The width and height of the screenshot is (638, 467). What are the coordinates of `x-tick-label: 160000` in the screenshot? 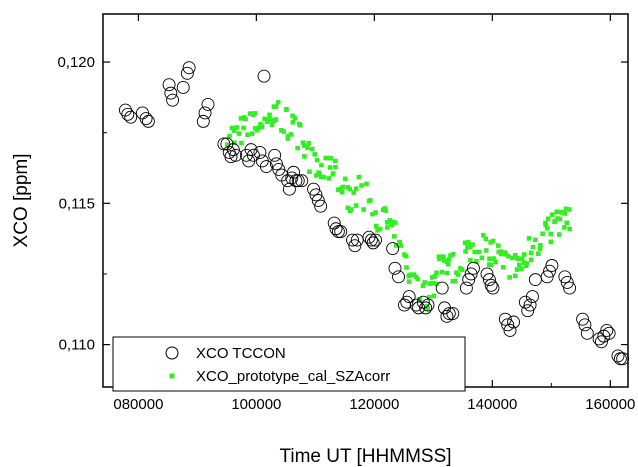 It's located at (610, 404).